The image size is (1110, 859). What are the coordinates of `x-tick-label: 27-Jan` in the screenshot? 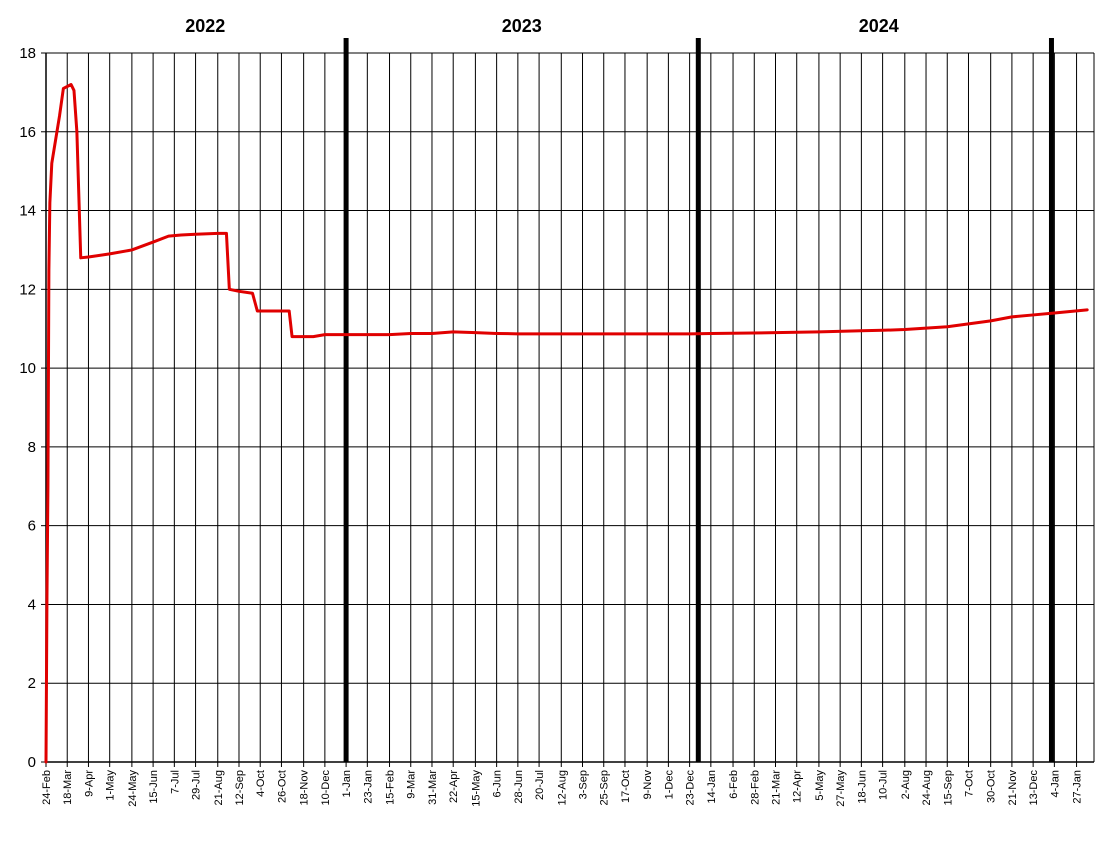 It's located at (1078, 787).